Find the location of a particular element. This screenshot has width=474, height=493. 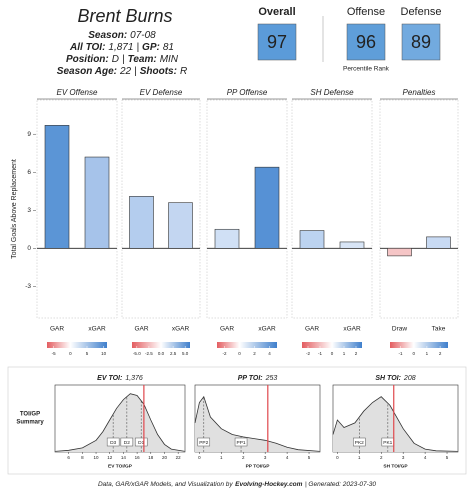

x-tick-label: 12 is located at coordinates (110, 457).